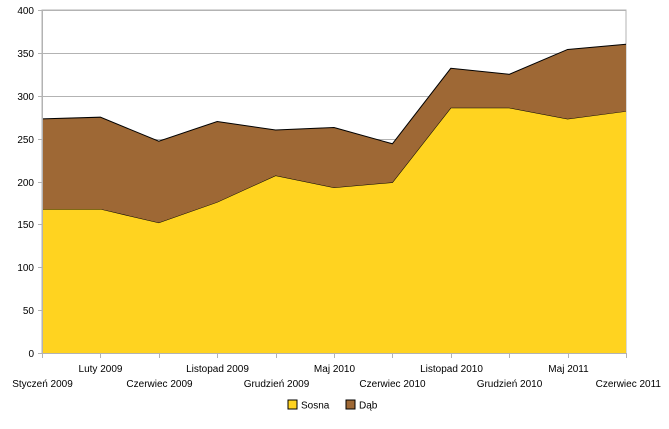 The width and height of the screenshot is (669, 429). What do you see at coordinates (451, 369) in the screenshot?
I see `x-tick-label: Listopad 2010` at bounding box center [451, 369].